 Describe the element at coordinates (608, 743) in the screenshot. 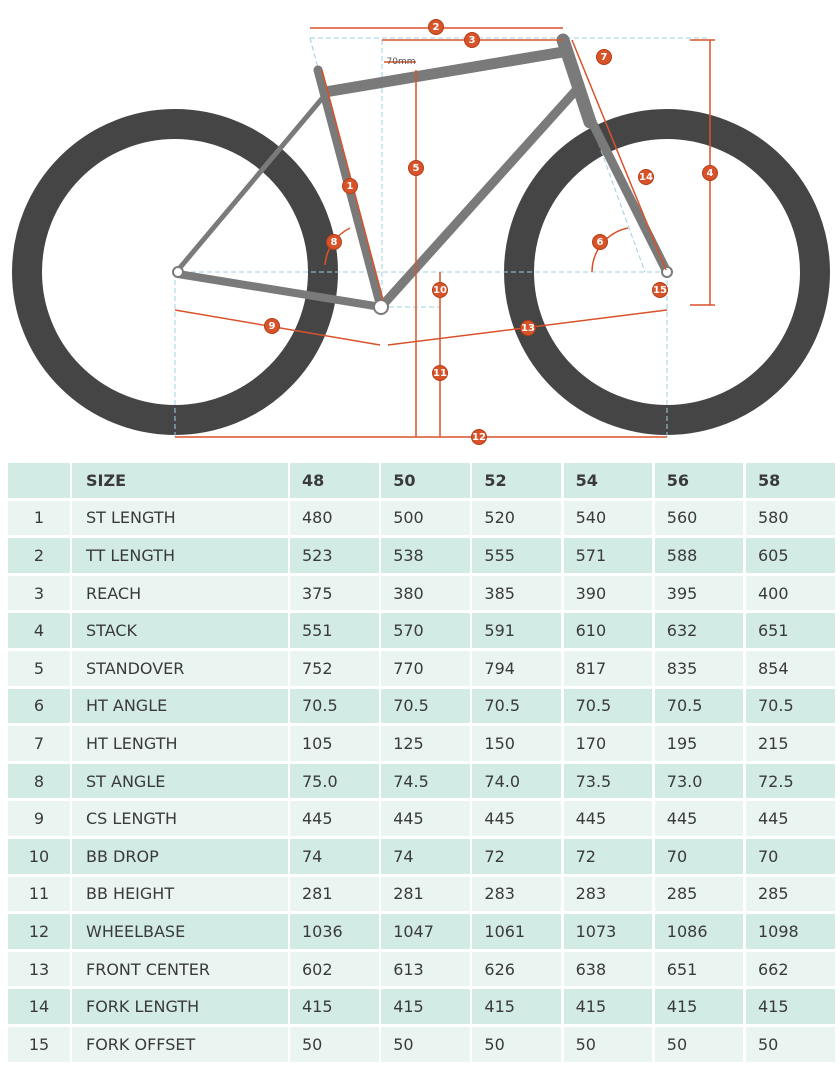

I see `table-cell: 170` at that location.